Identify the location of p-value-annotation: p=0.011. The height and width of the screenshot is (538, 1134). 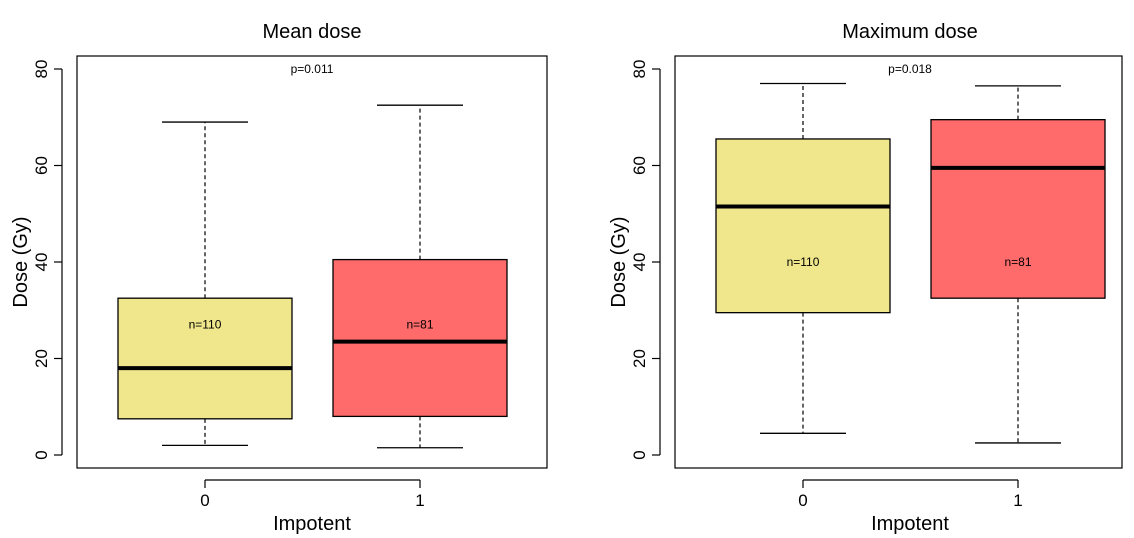
(312, 69).